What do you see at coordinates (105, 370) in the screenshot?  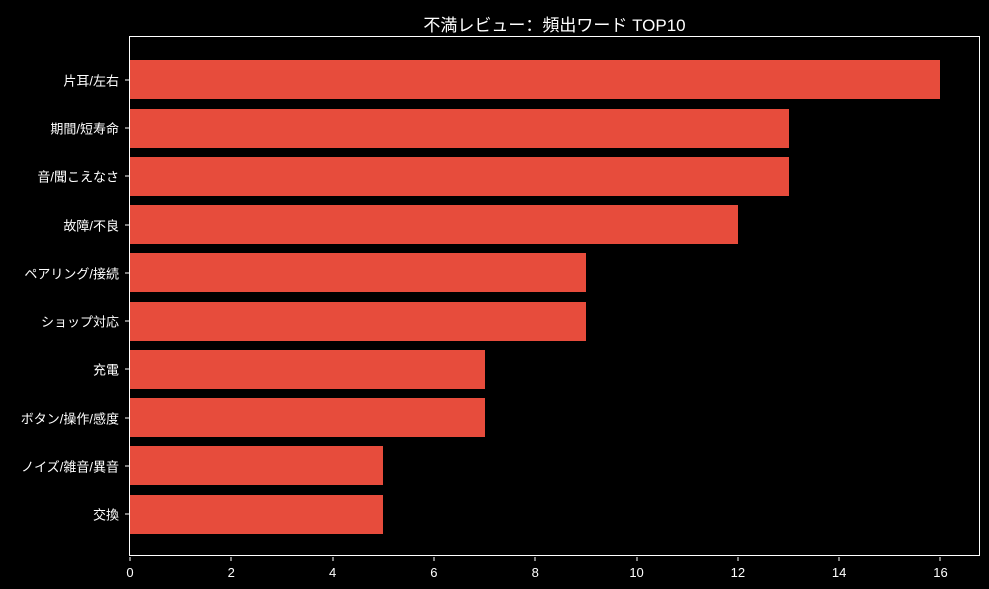 I see `y-axis-label: 充電` at bounding box center [105, 370].